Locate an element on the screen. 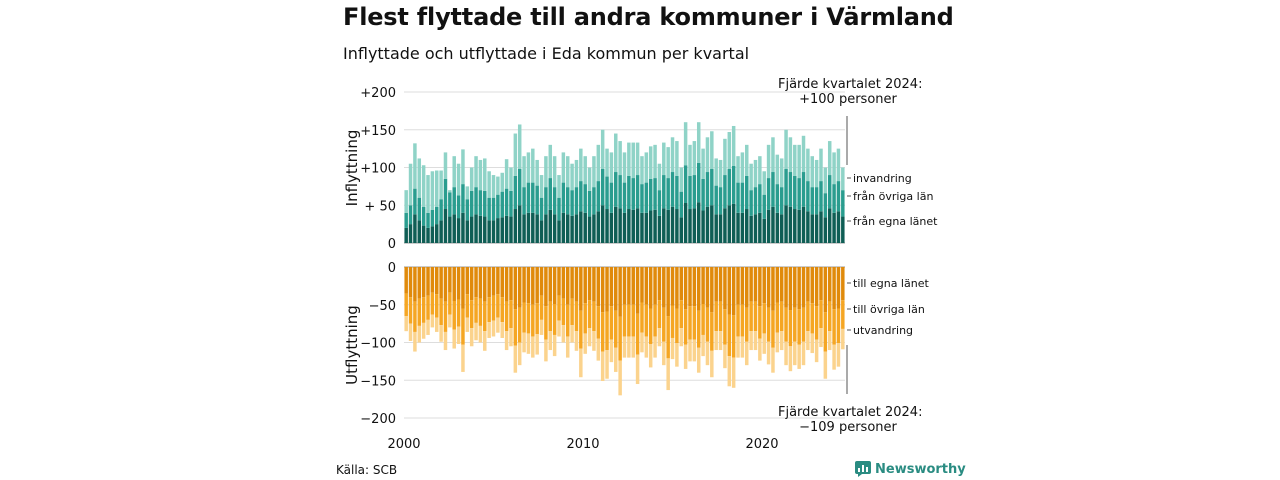  inflow-tick-label: + 50 is located at coordinates (380, 206).